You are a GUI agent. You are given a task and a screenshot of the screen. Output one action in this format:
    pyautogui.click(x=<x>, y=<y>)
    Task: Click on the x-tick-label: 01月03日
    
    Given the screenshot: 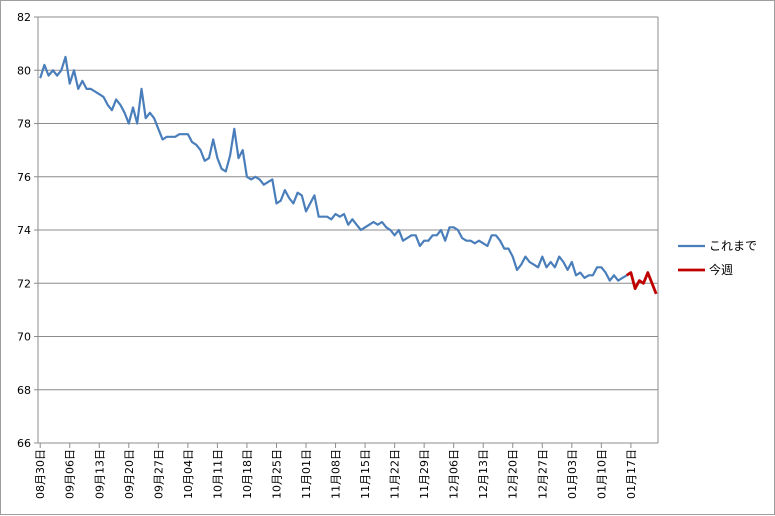 What is the action you would take?
    pyautogui.click(x=572, y=474)
    